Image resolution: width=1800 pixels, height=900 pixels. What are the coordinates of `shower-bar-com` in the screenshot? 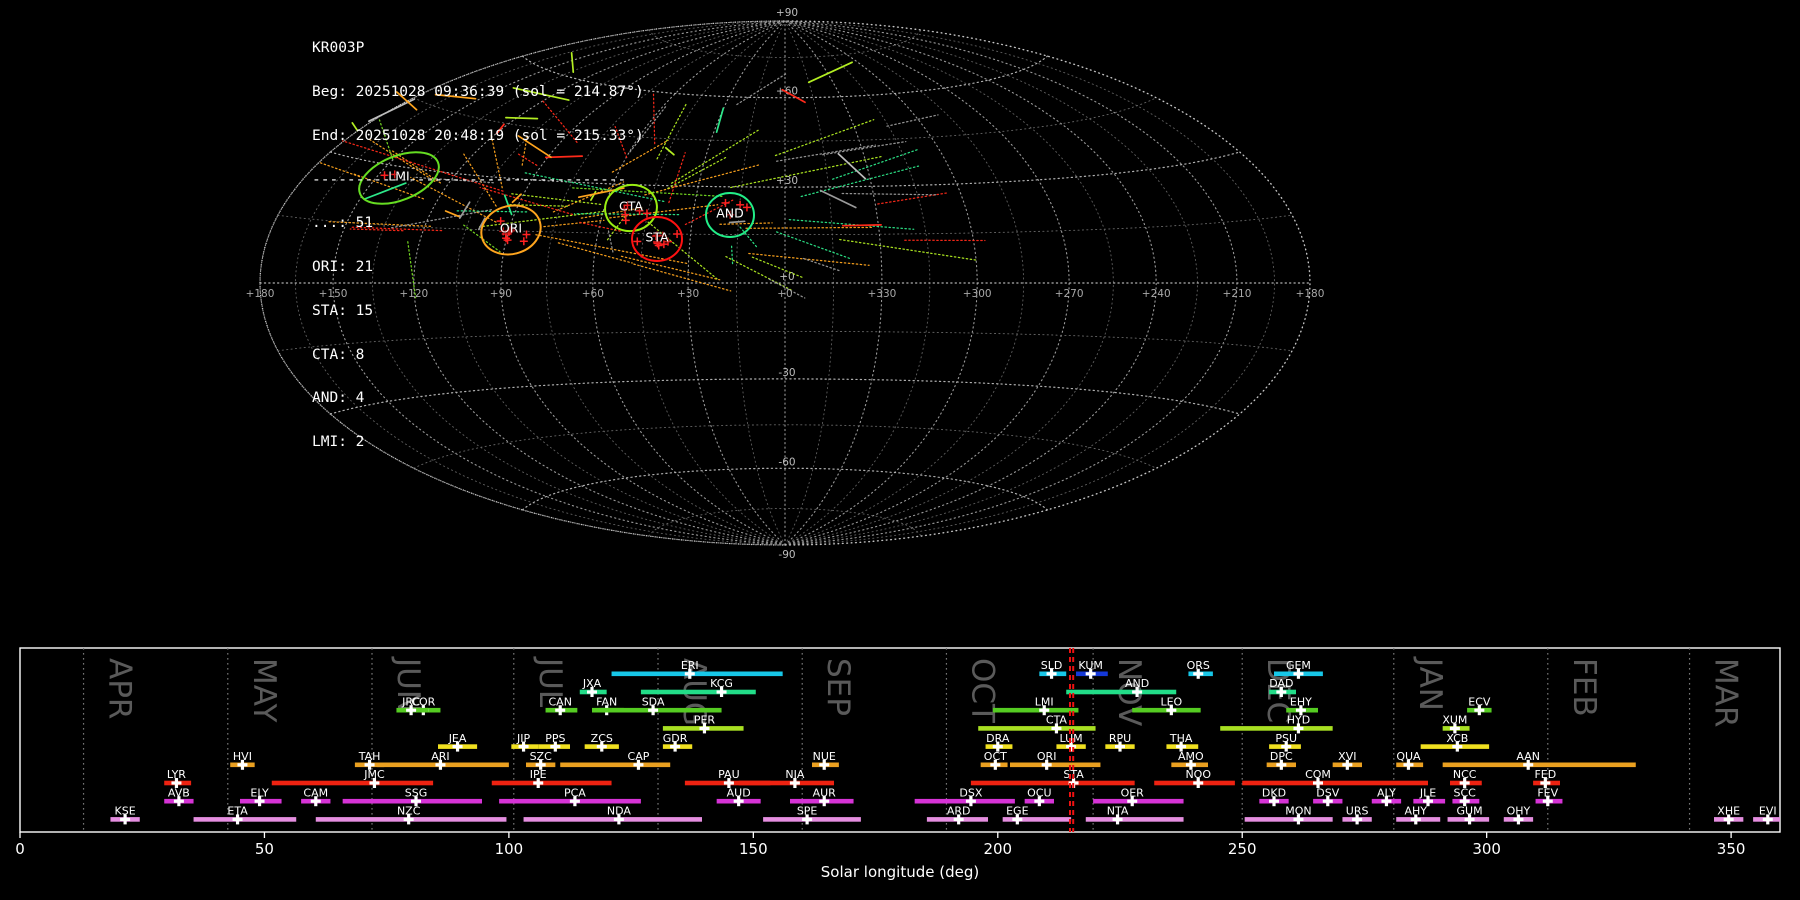 It's located at (1335, 783).